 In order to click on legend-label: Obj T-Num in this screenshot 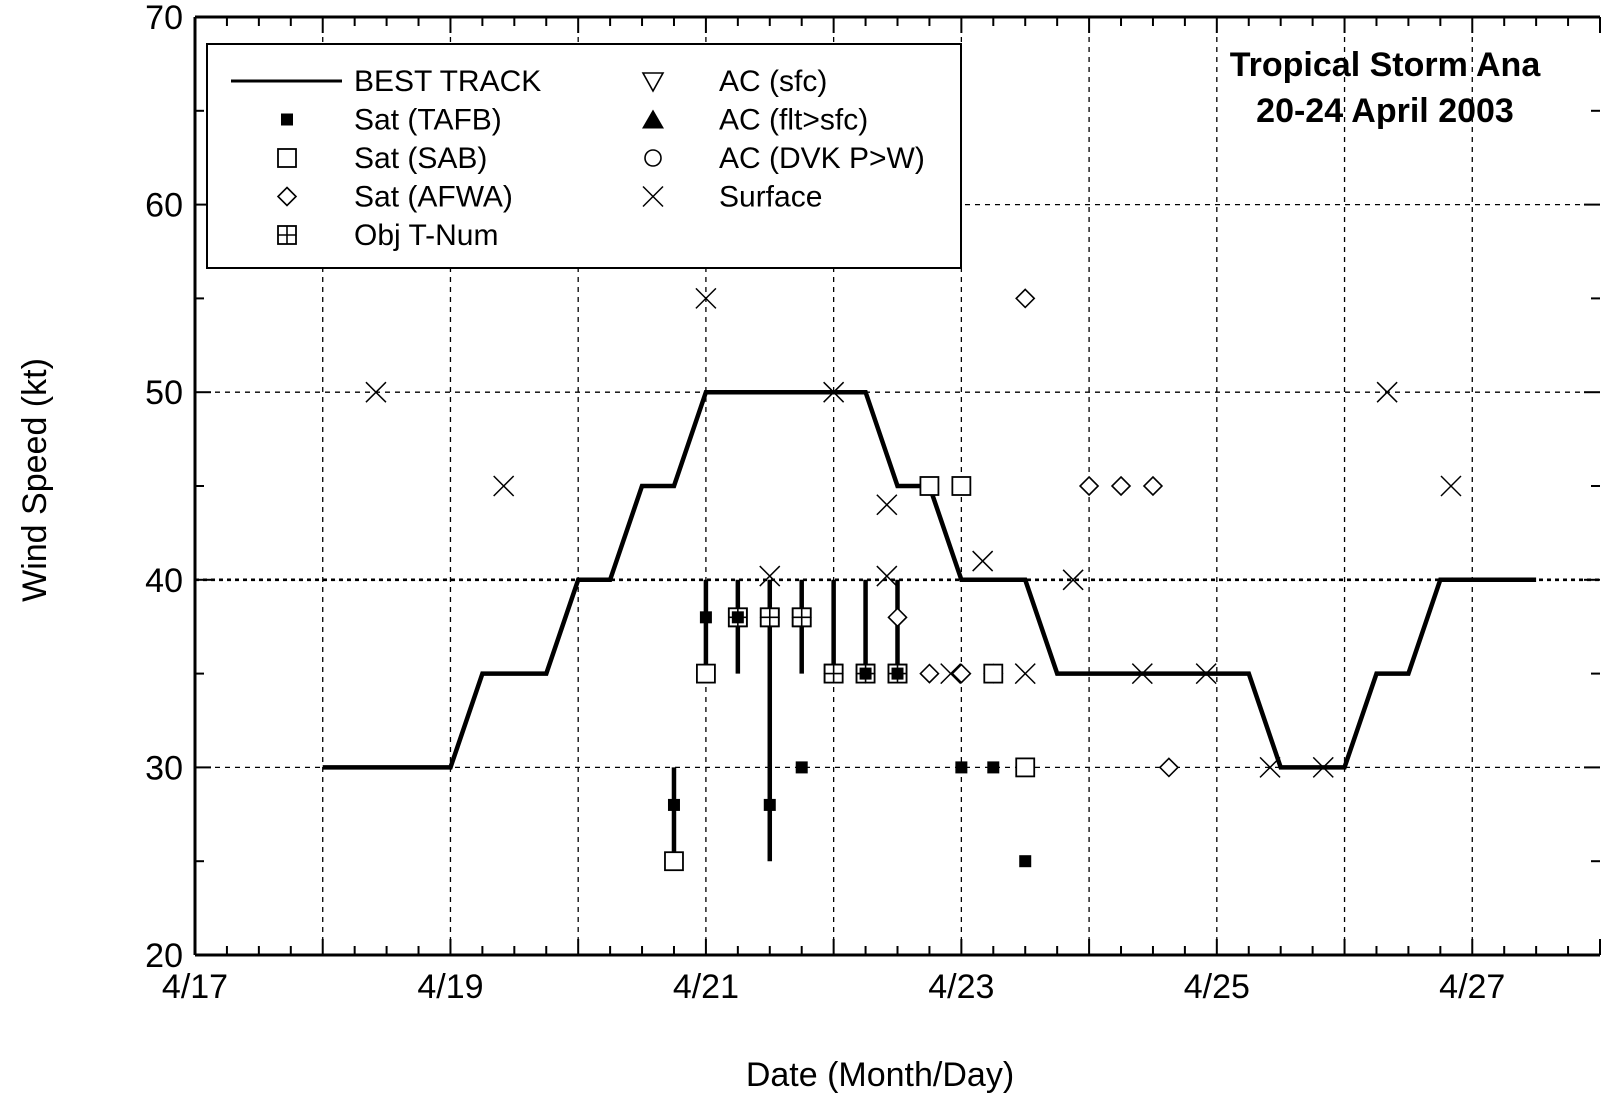, I will do `click(426, 235)`.